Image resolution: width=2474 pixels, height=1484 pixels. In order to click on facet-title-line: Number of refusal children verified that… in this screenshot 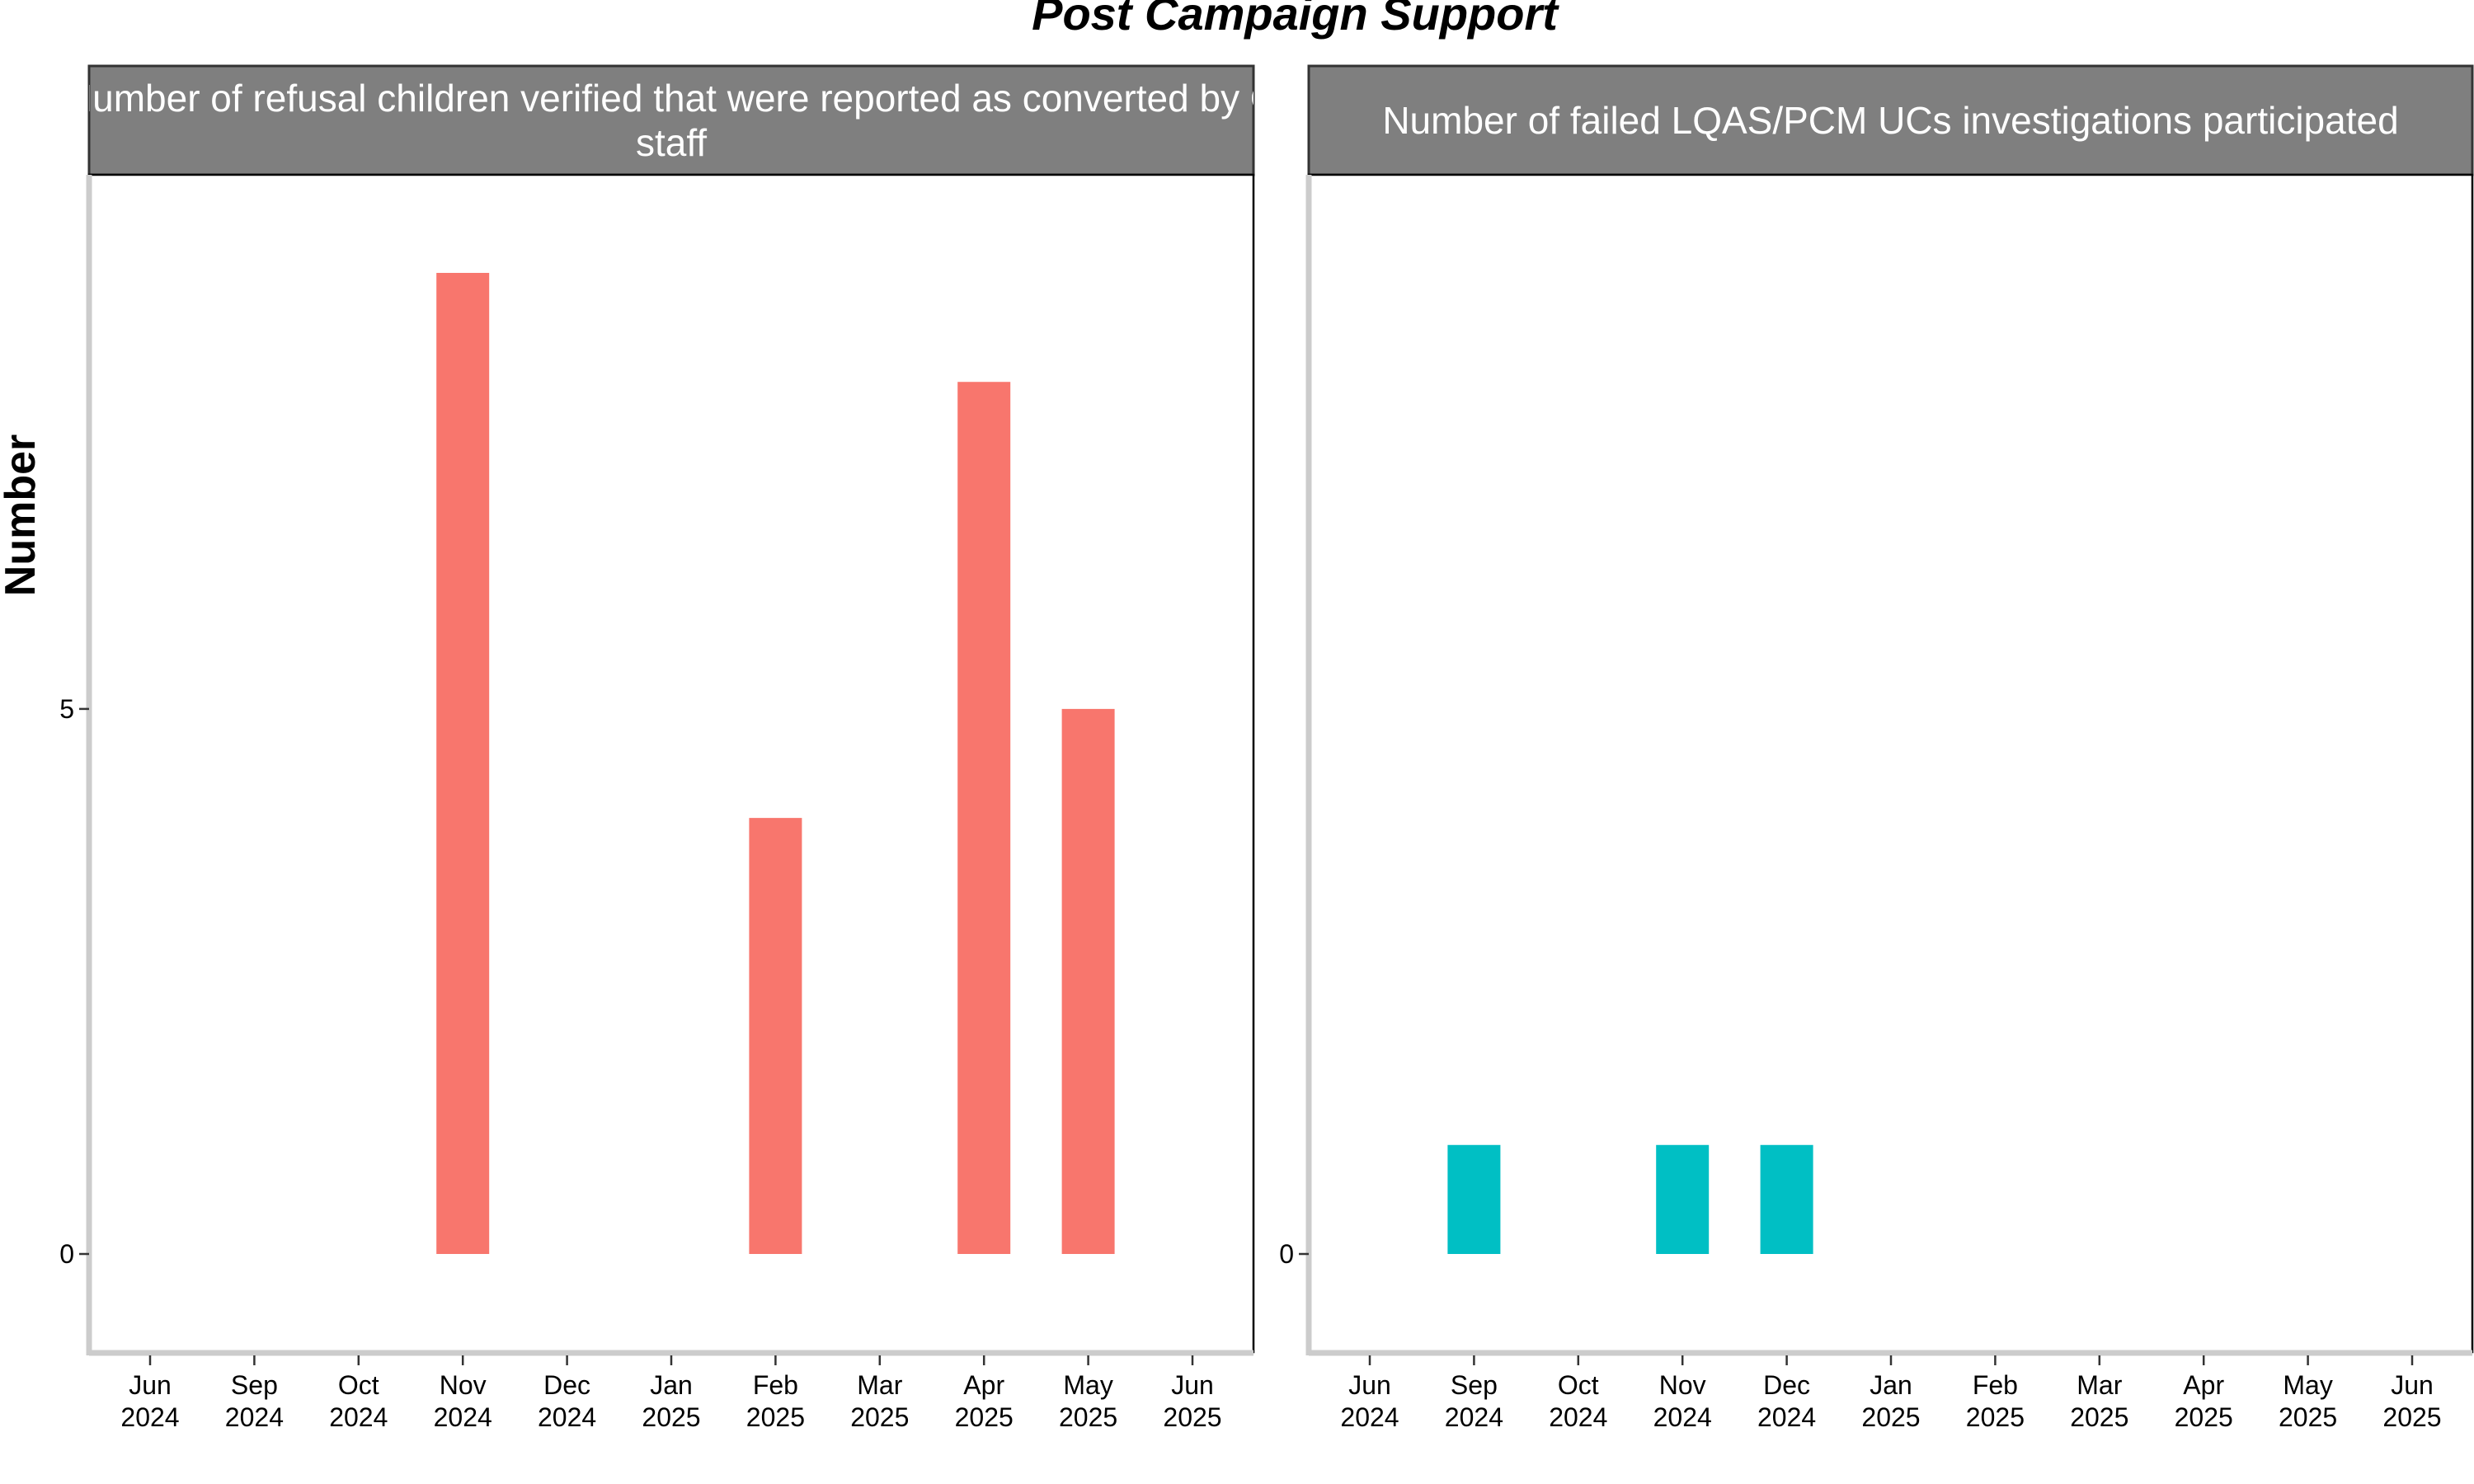, I will do `click(671, 98)`.